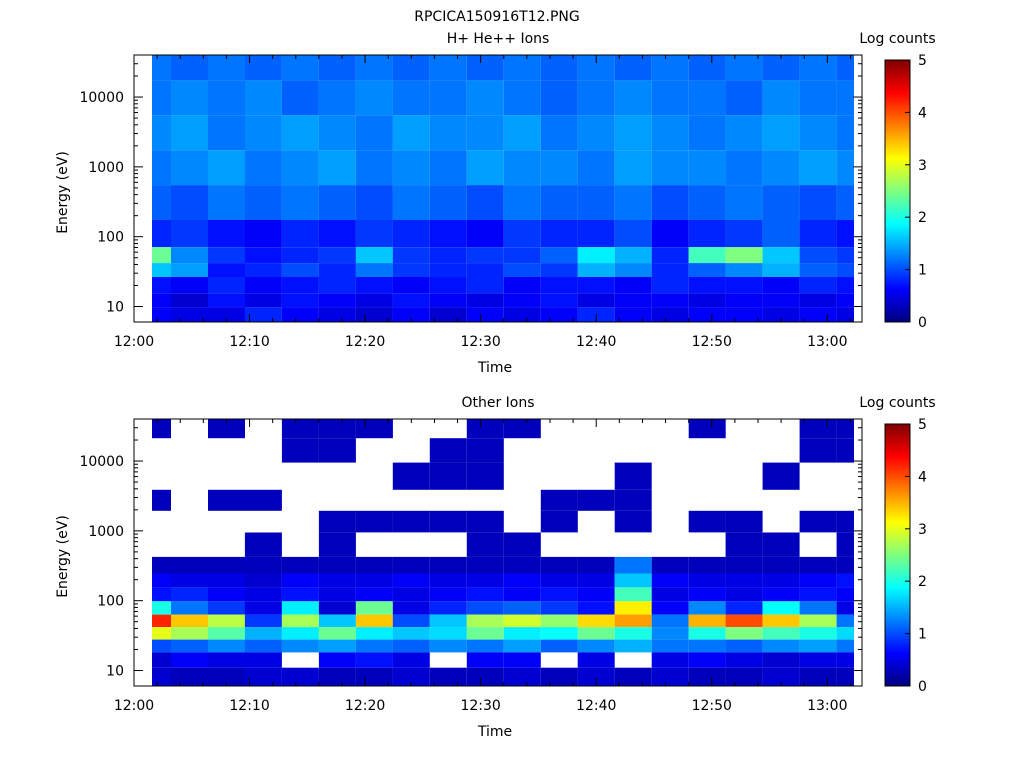  I want to click on x-tick-label: 12:40, so click(596, 706).